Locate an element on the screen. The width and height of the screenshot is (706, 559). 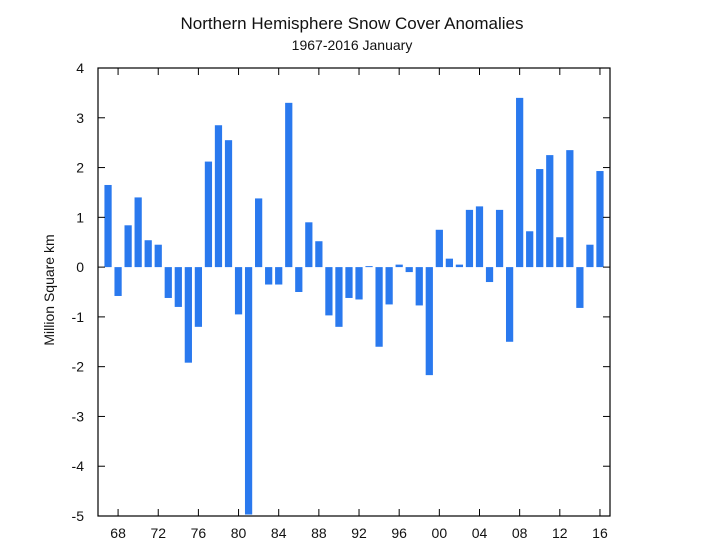
bar-1976 is located at coordinates (198, 297).